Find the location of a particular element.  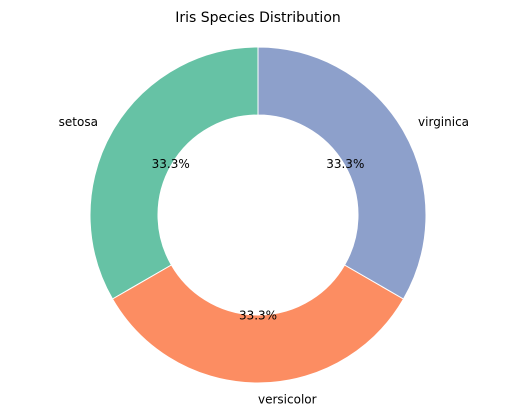

slice-label: virginica is located at coordinates (443, 122).